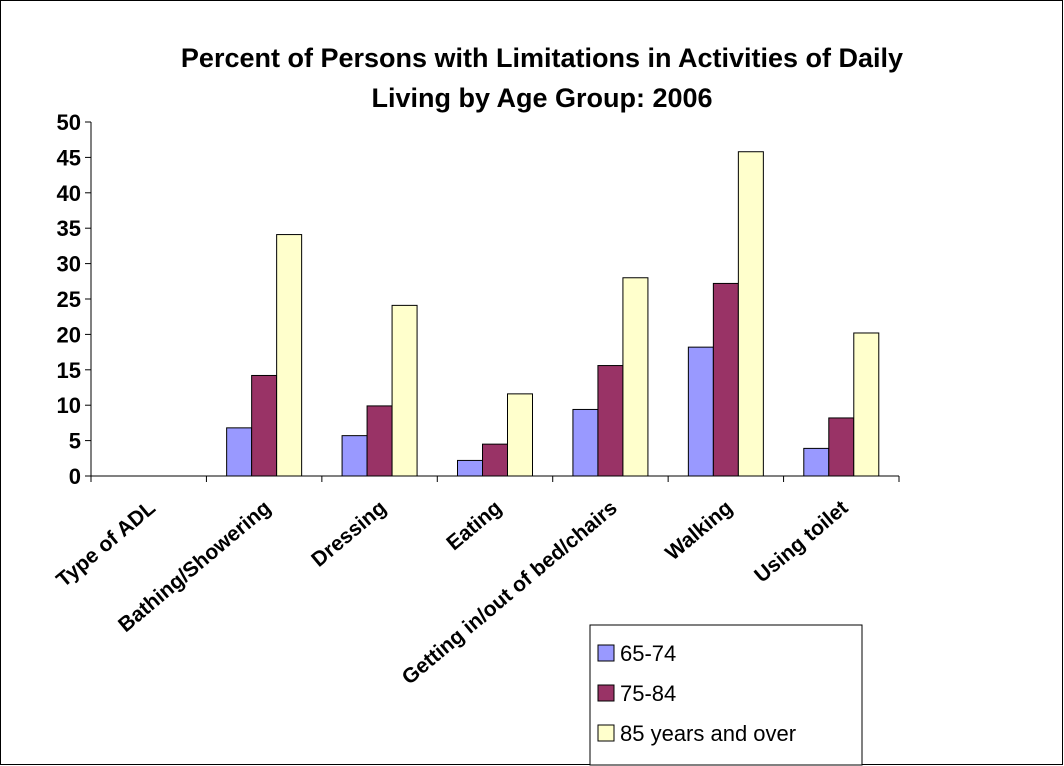 The image size is (1064, 766). What do you see at coordinates (69, 264) in the screenshot?
I see `y-tick-label: 30` at bounding box center [69, 264].